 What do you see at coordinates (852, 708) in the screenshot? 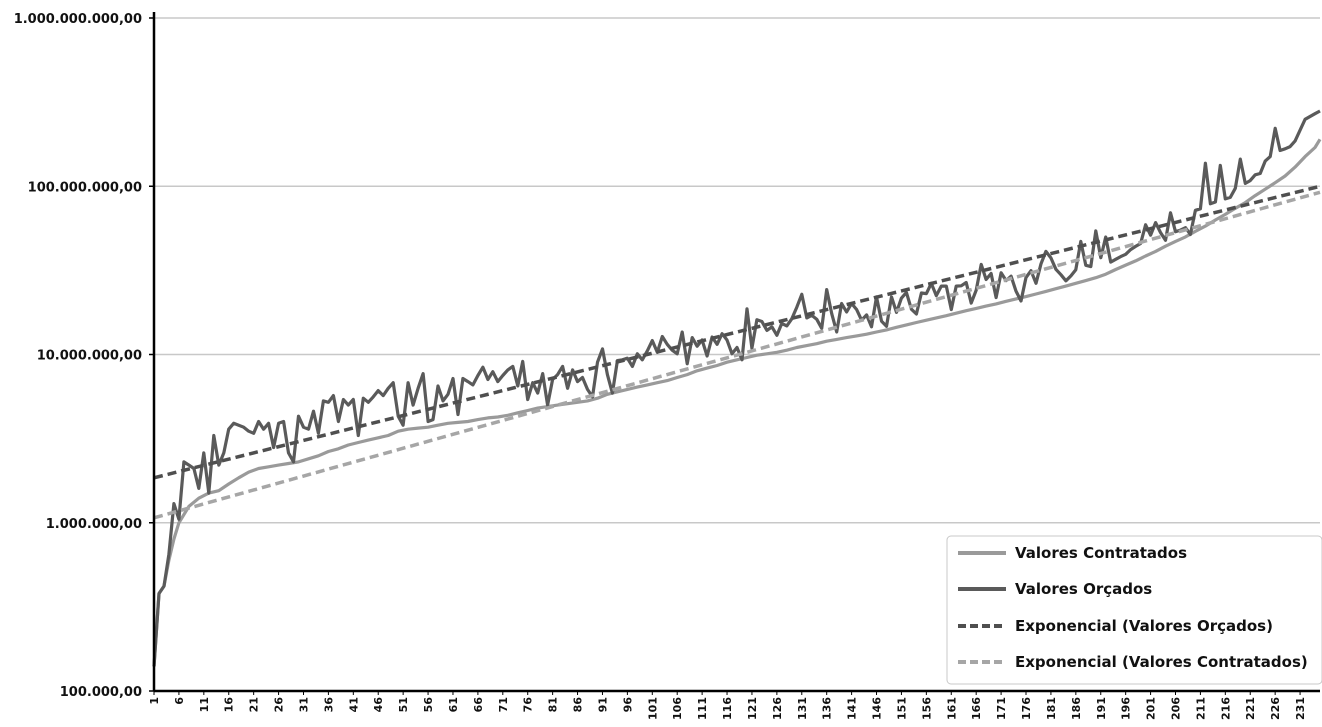
I see `x-tick-label: 141` at bounding box center [852, 708].